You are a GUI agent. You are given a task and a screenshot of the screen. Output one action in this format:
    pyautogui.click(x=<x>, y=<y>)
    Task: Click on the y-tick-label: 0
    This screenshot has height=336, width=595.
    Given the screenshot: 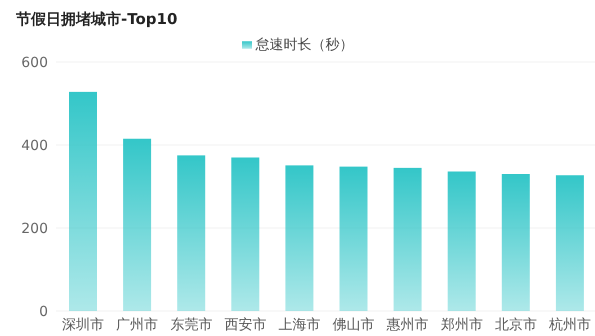 What is the action you would take?
    pyautogui.click(x=43, y=312)
    